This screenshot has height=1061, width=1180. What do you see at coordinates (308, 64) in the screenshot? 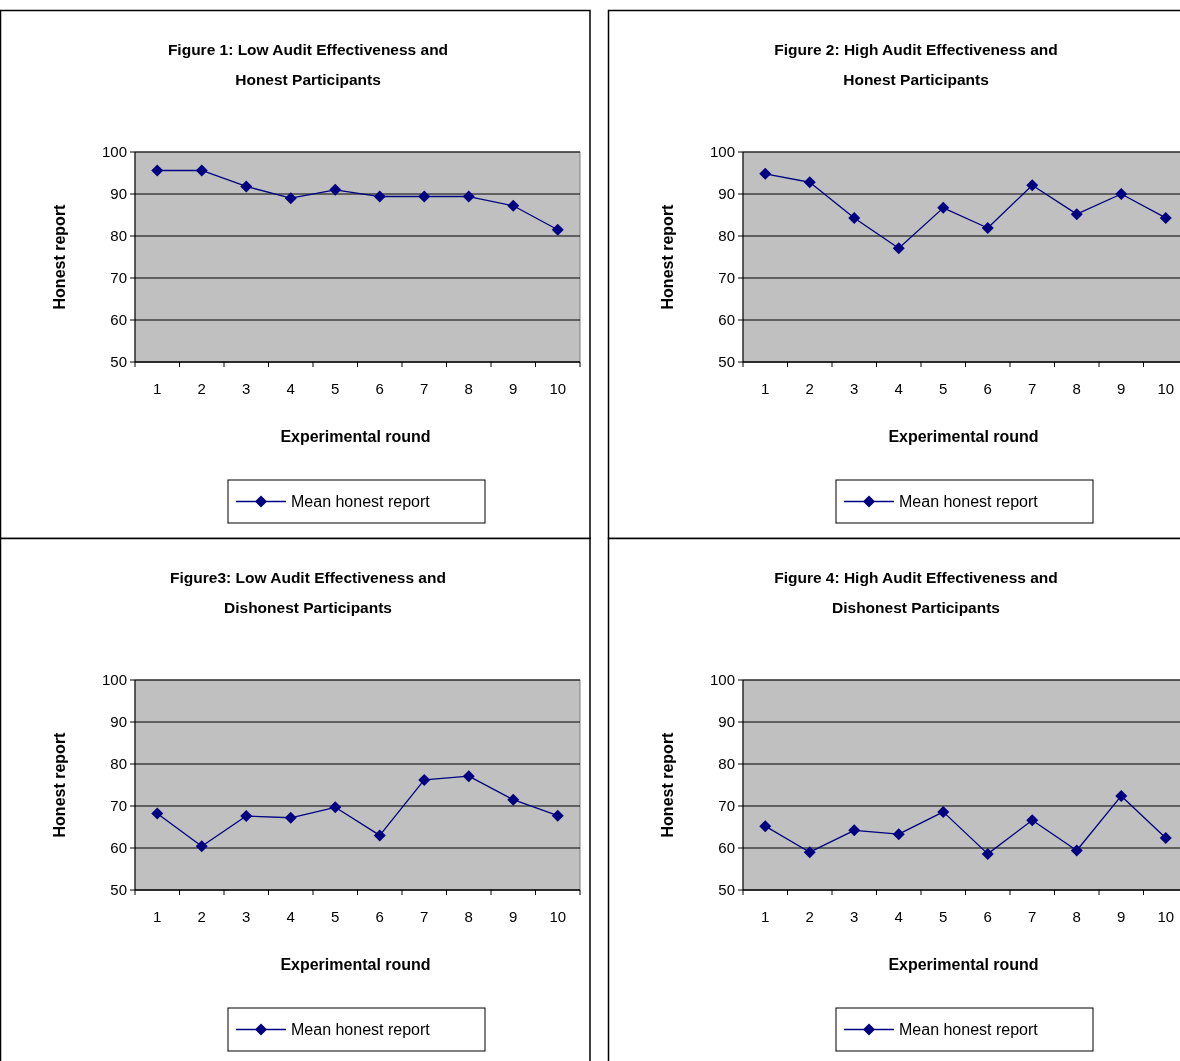
I see `chart-title: Figure 1: Low Audit Effectiveness and Honest Participants` at bounding box center [308, 64].